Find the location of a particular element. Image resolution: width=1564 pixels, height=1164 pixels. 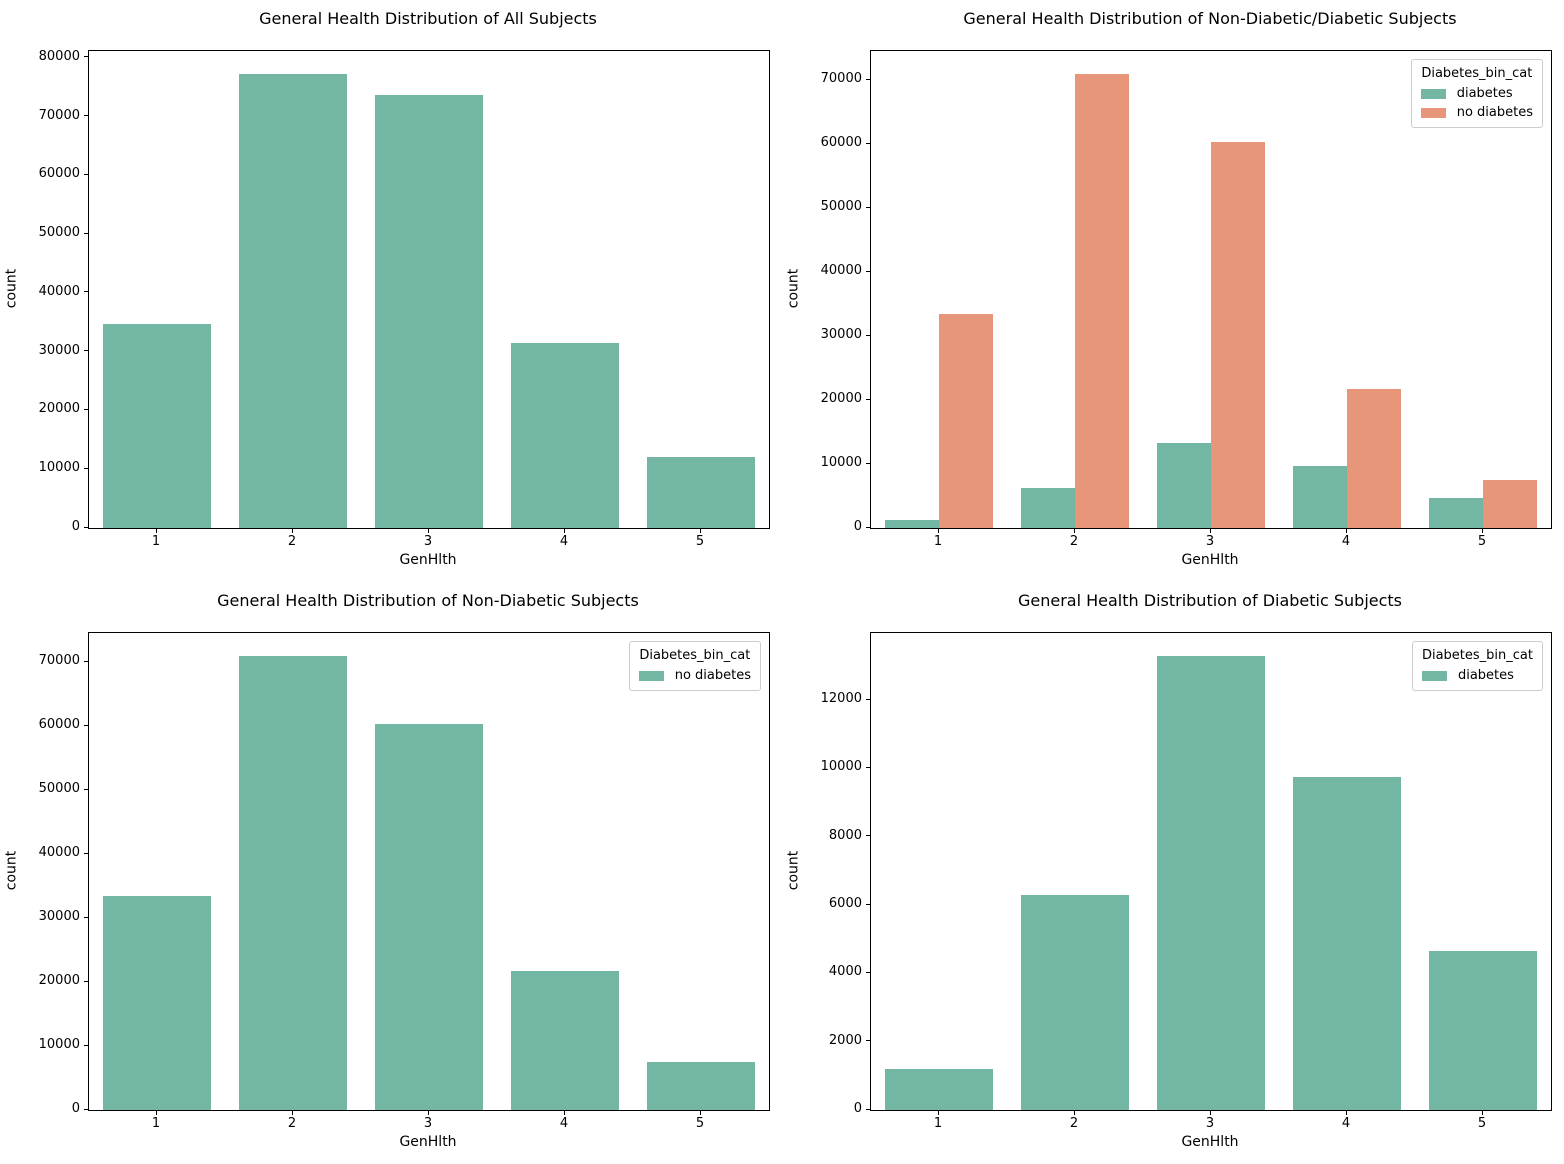

y-tick-label: 10000 is located at coordinates (841, 767).